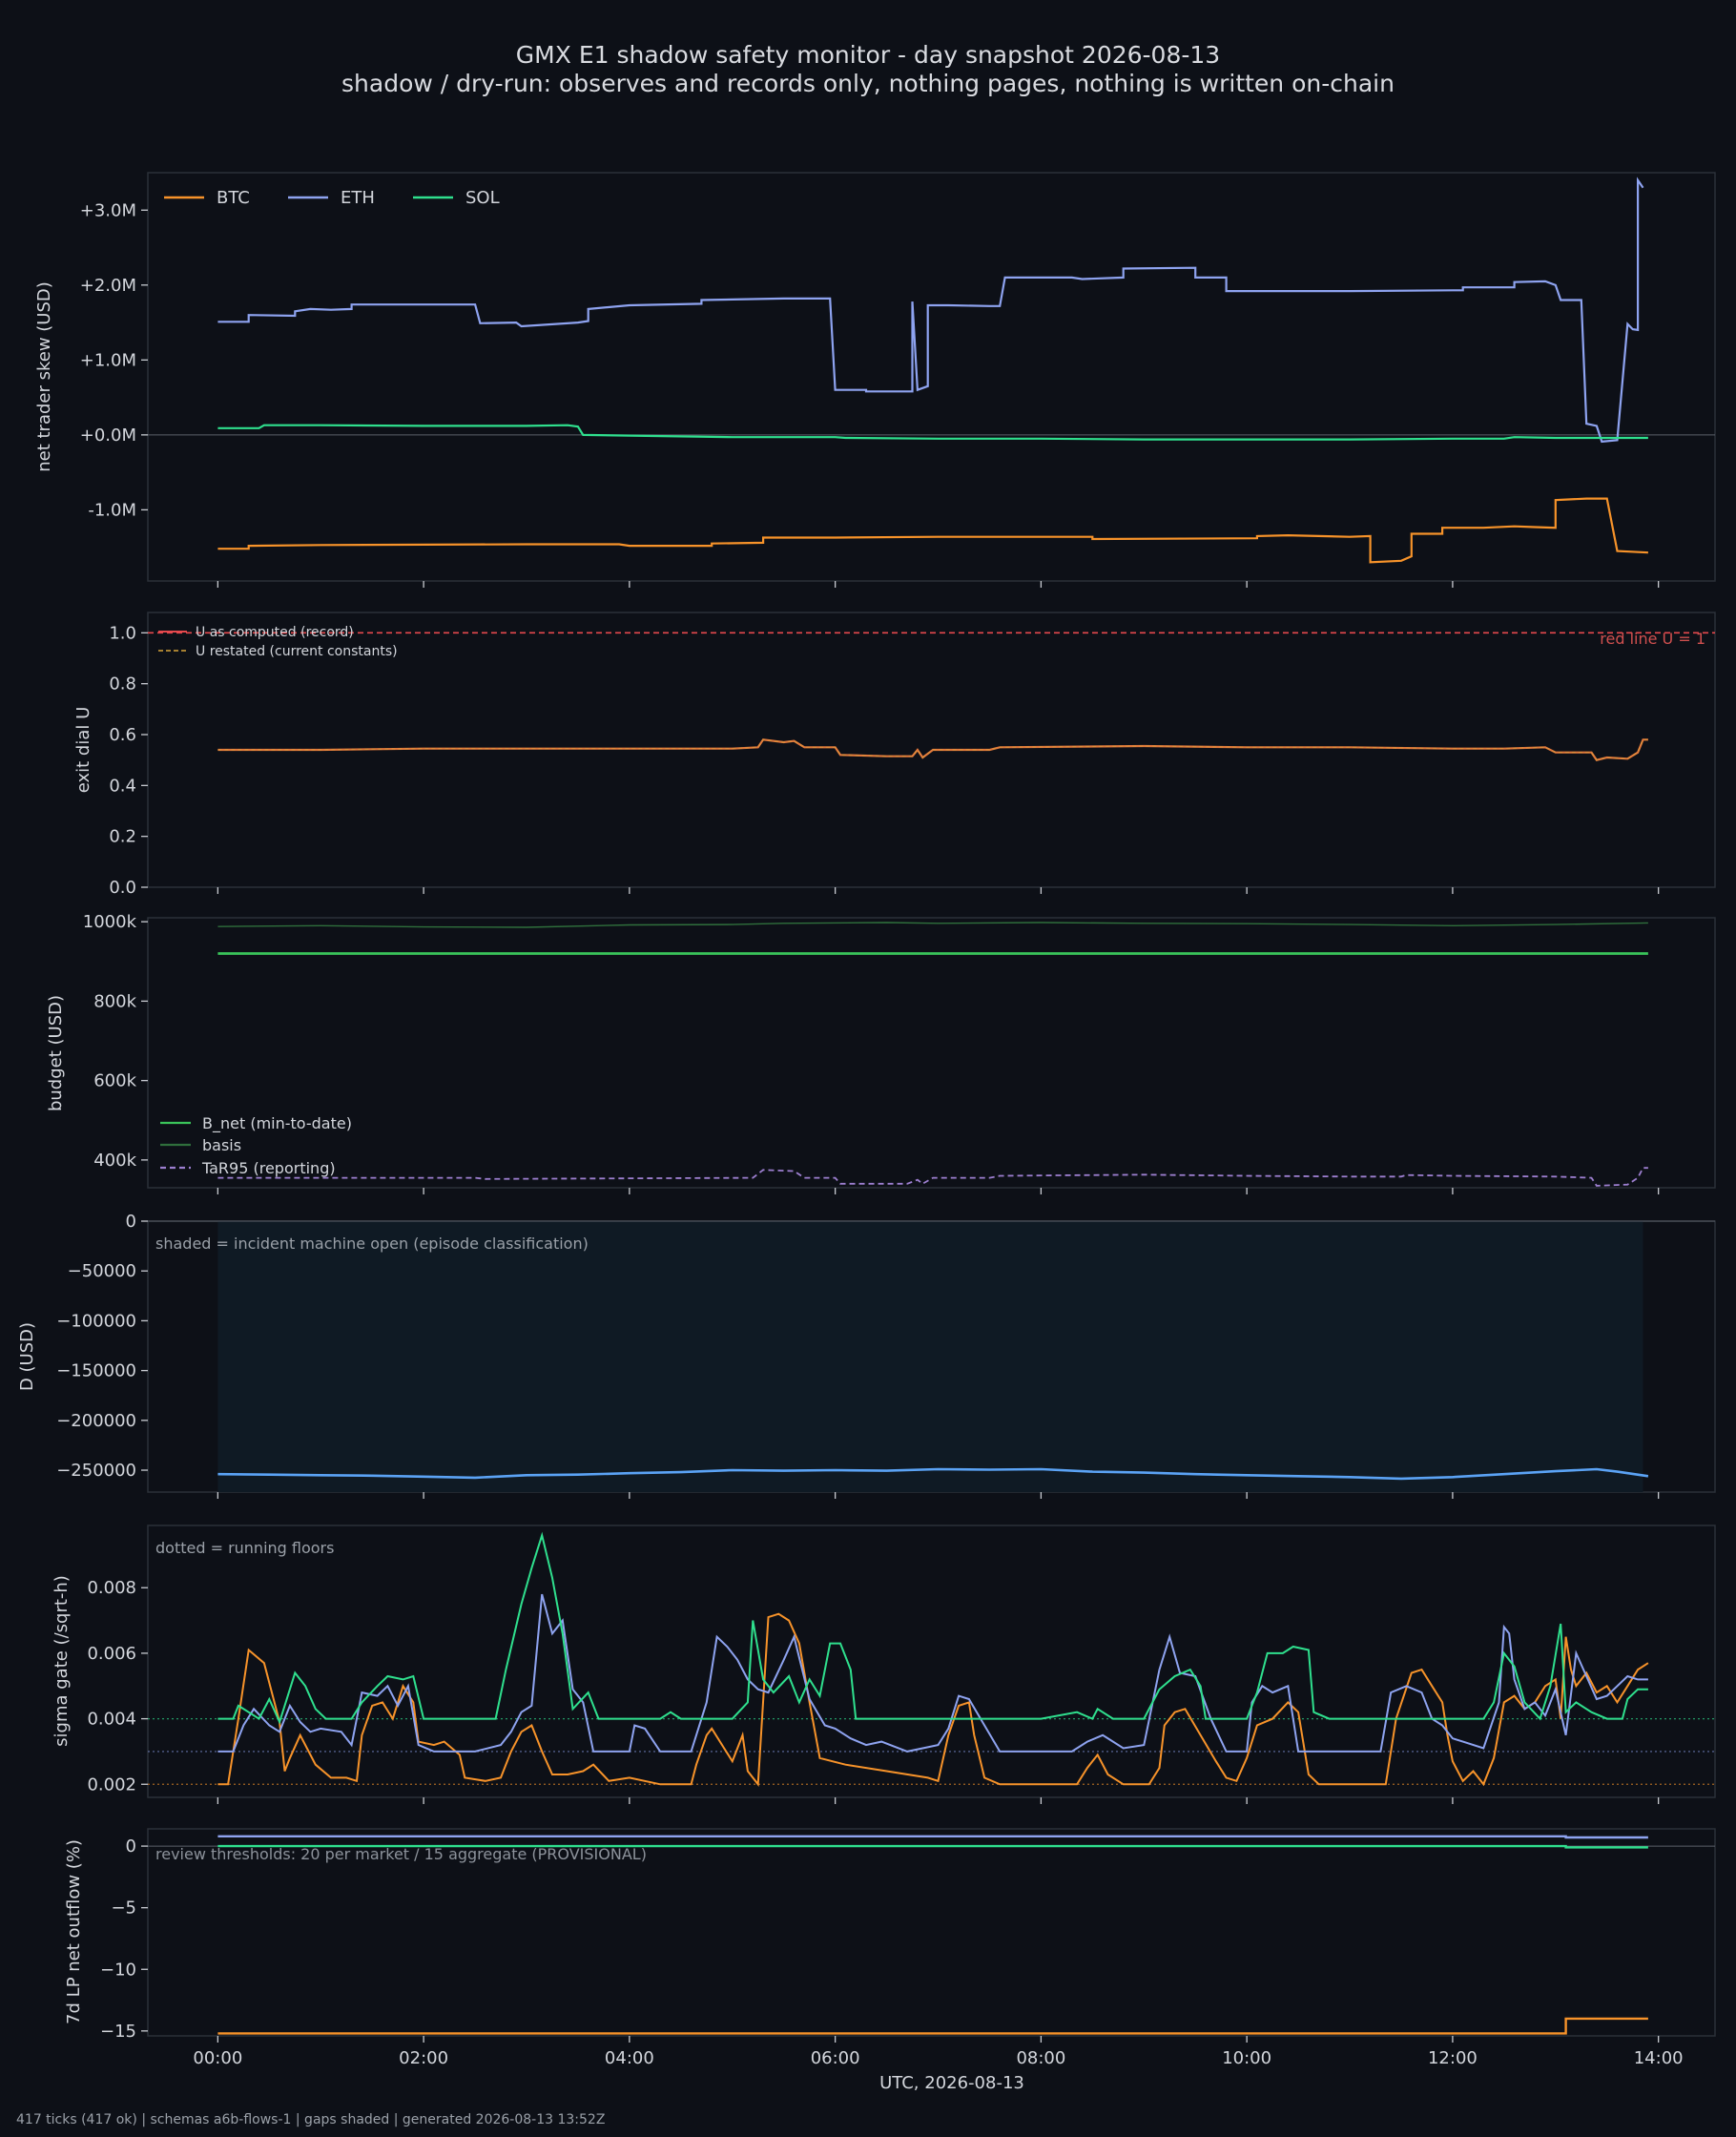 This screenshot has height=2137, width=1736. Describe the element at coordinates (221, 1145) in the screenshot. I see `legend-label-basis: basis` at that location.